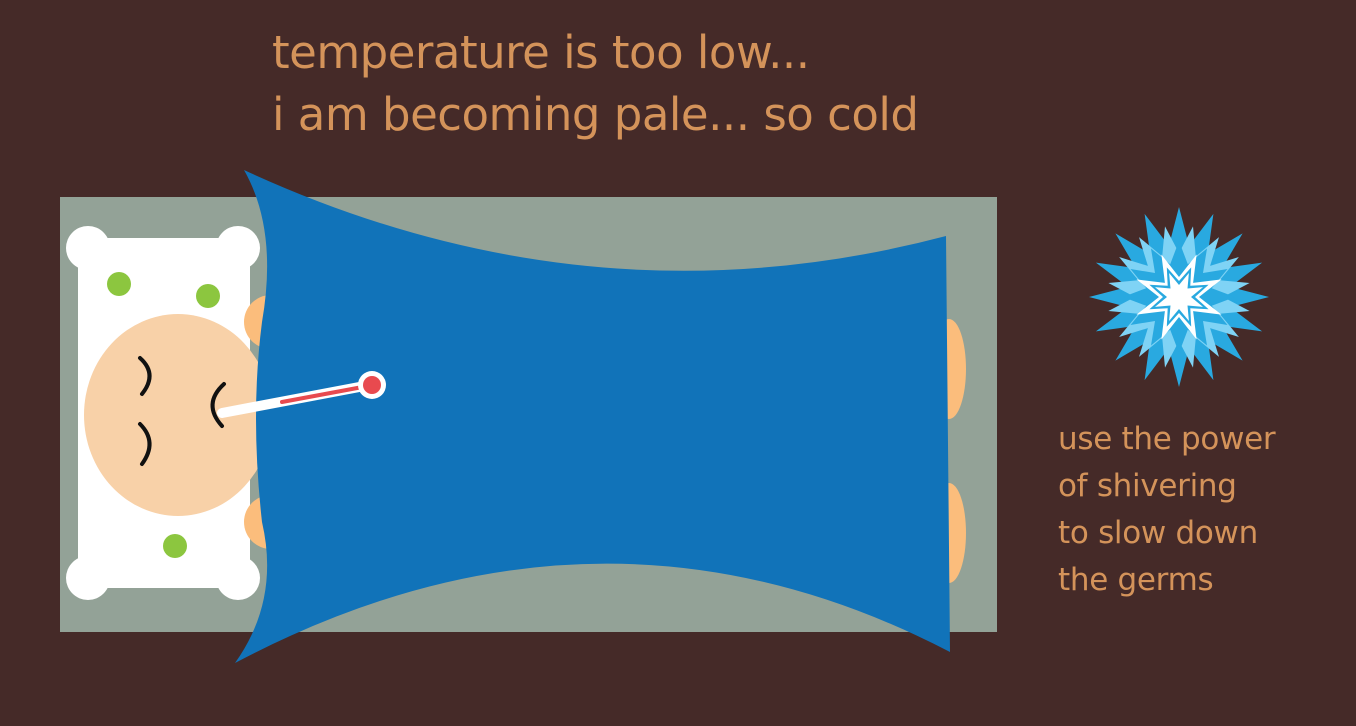 The image size is (1356, 726). What do you see at coordinates (1136, 580) in the screenshot?
I see `hint-line-4: the germs` at bounding box center [1136, 580].